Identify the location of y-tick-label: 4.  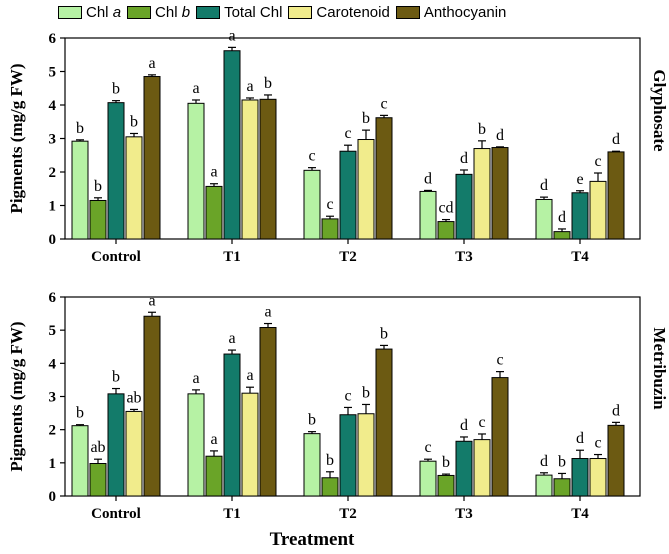
(53, 106).